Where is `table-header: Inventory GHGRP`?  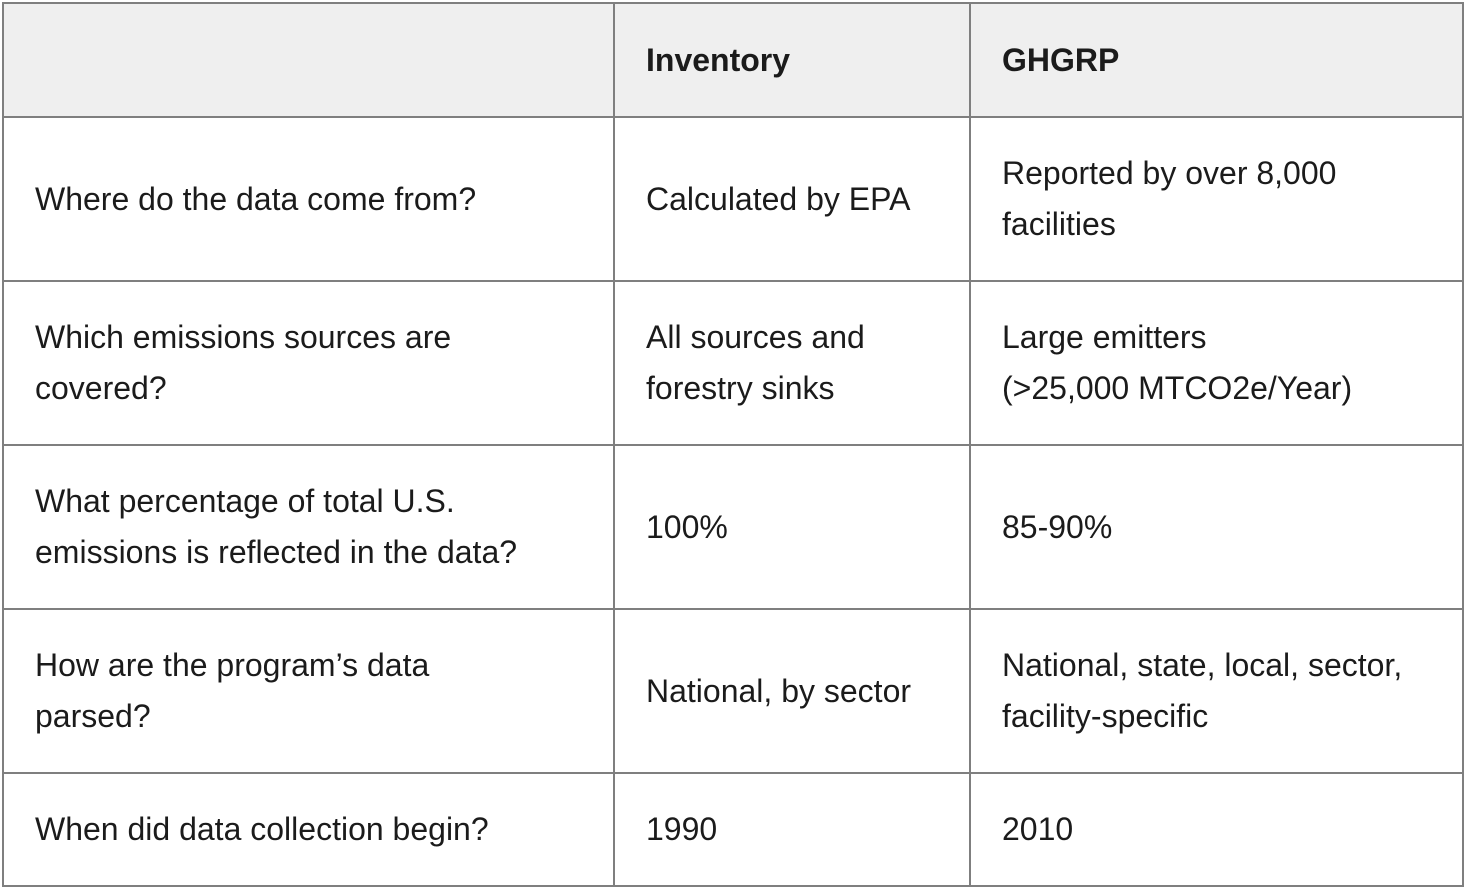 table-header: Inventory GHGRP is located at coordinates (733, 60).